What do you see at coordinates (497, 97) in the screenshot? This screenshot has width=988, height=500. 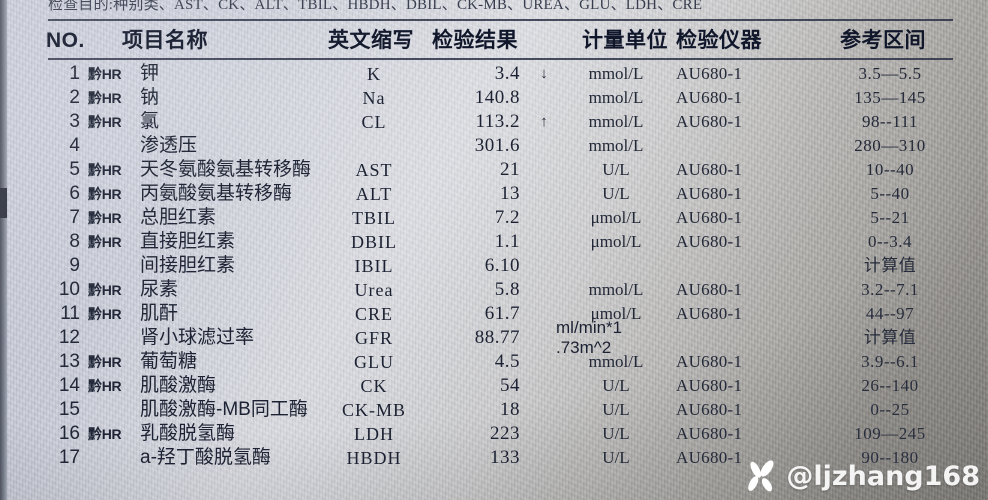 I see `row-result-value: 140.8` at bounding box center [497, 97].